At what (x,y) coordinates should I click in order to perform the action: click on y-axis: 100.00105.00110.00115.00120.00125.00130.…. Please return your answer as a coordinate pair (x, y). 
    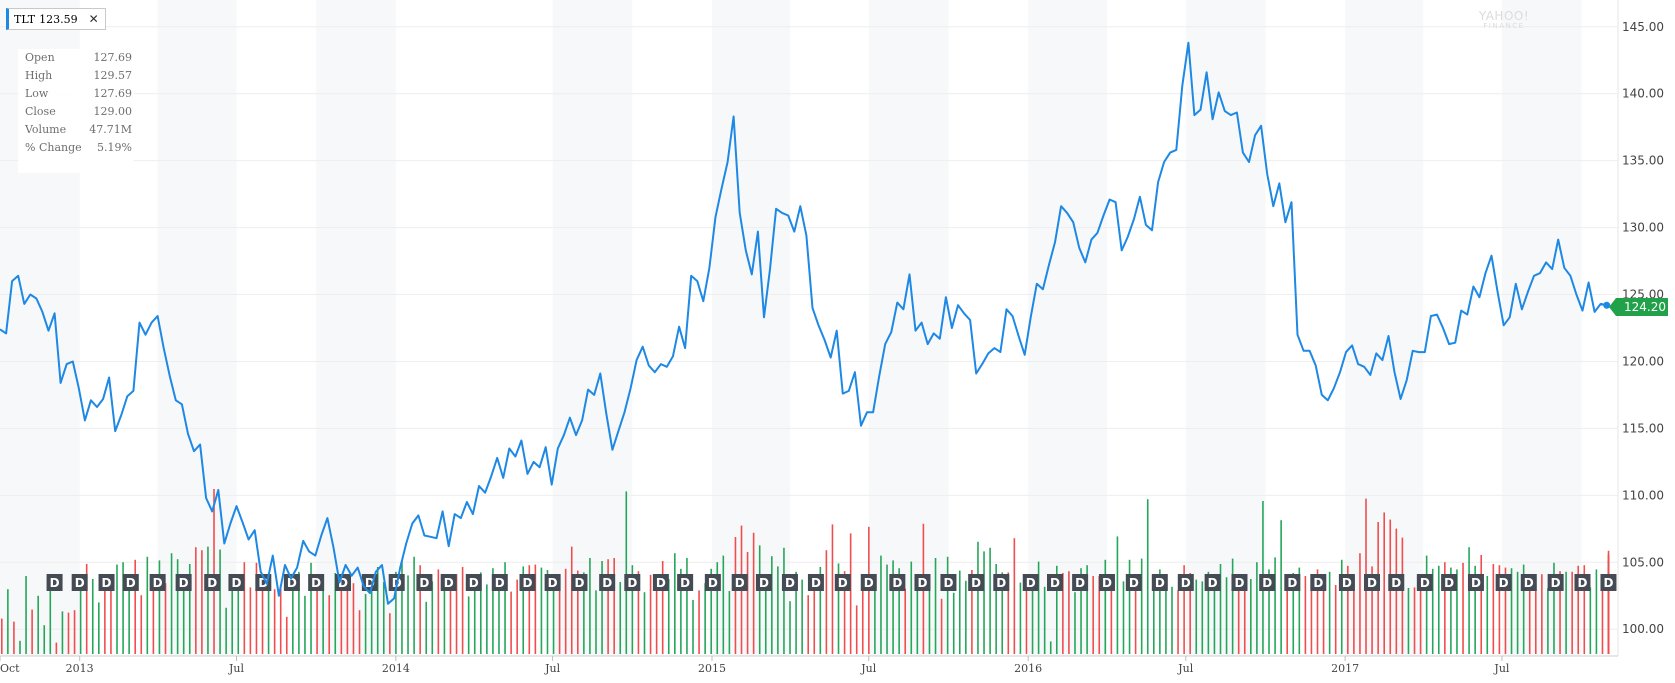
    Looking at the image, I should click on (1643, 328).